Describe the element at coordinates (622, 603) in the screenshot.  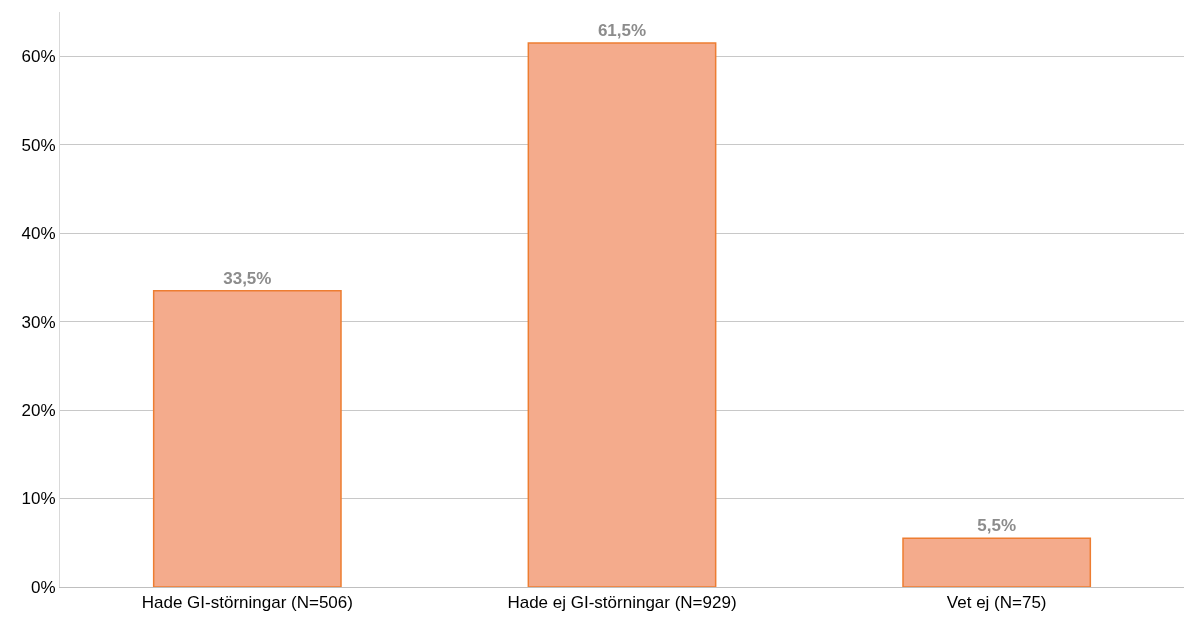
I see `x-tick-label: Hade ej GI-störningar (N=929)` at that location.